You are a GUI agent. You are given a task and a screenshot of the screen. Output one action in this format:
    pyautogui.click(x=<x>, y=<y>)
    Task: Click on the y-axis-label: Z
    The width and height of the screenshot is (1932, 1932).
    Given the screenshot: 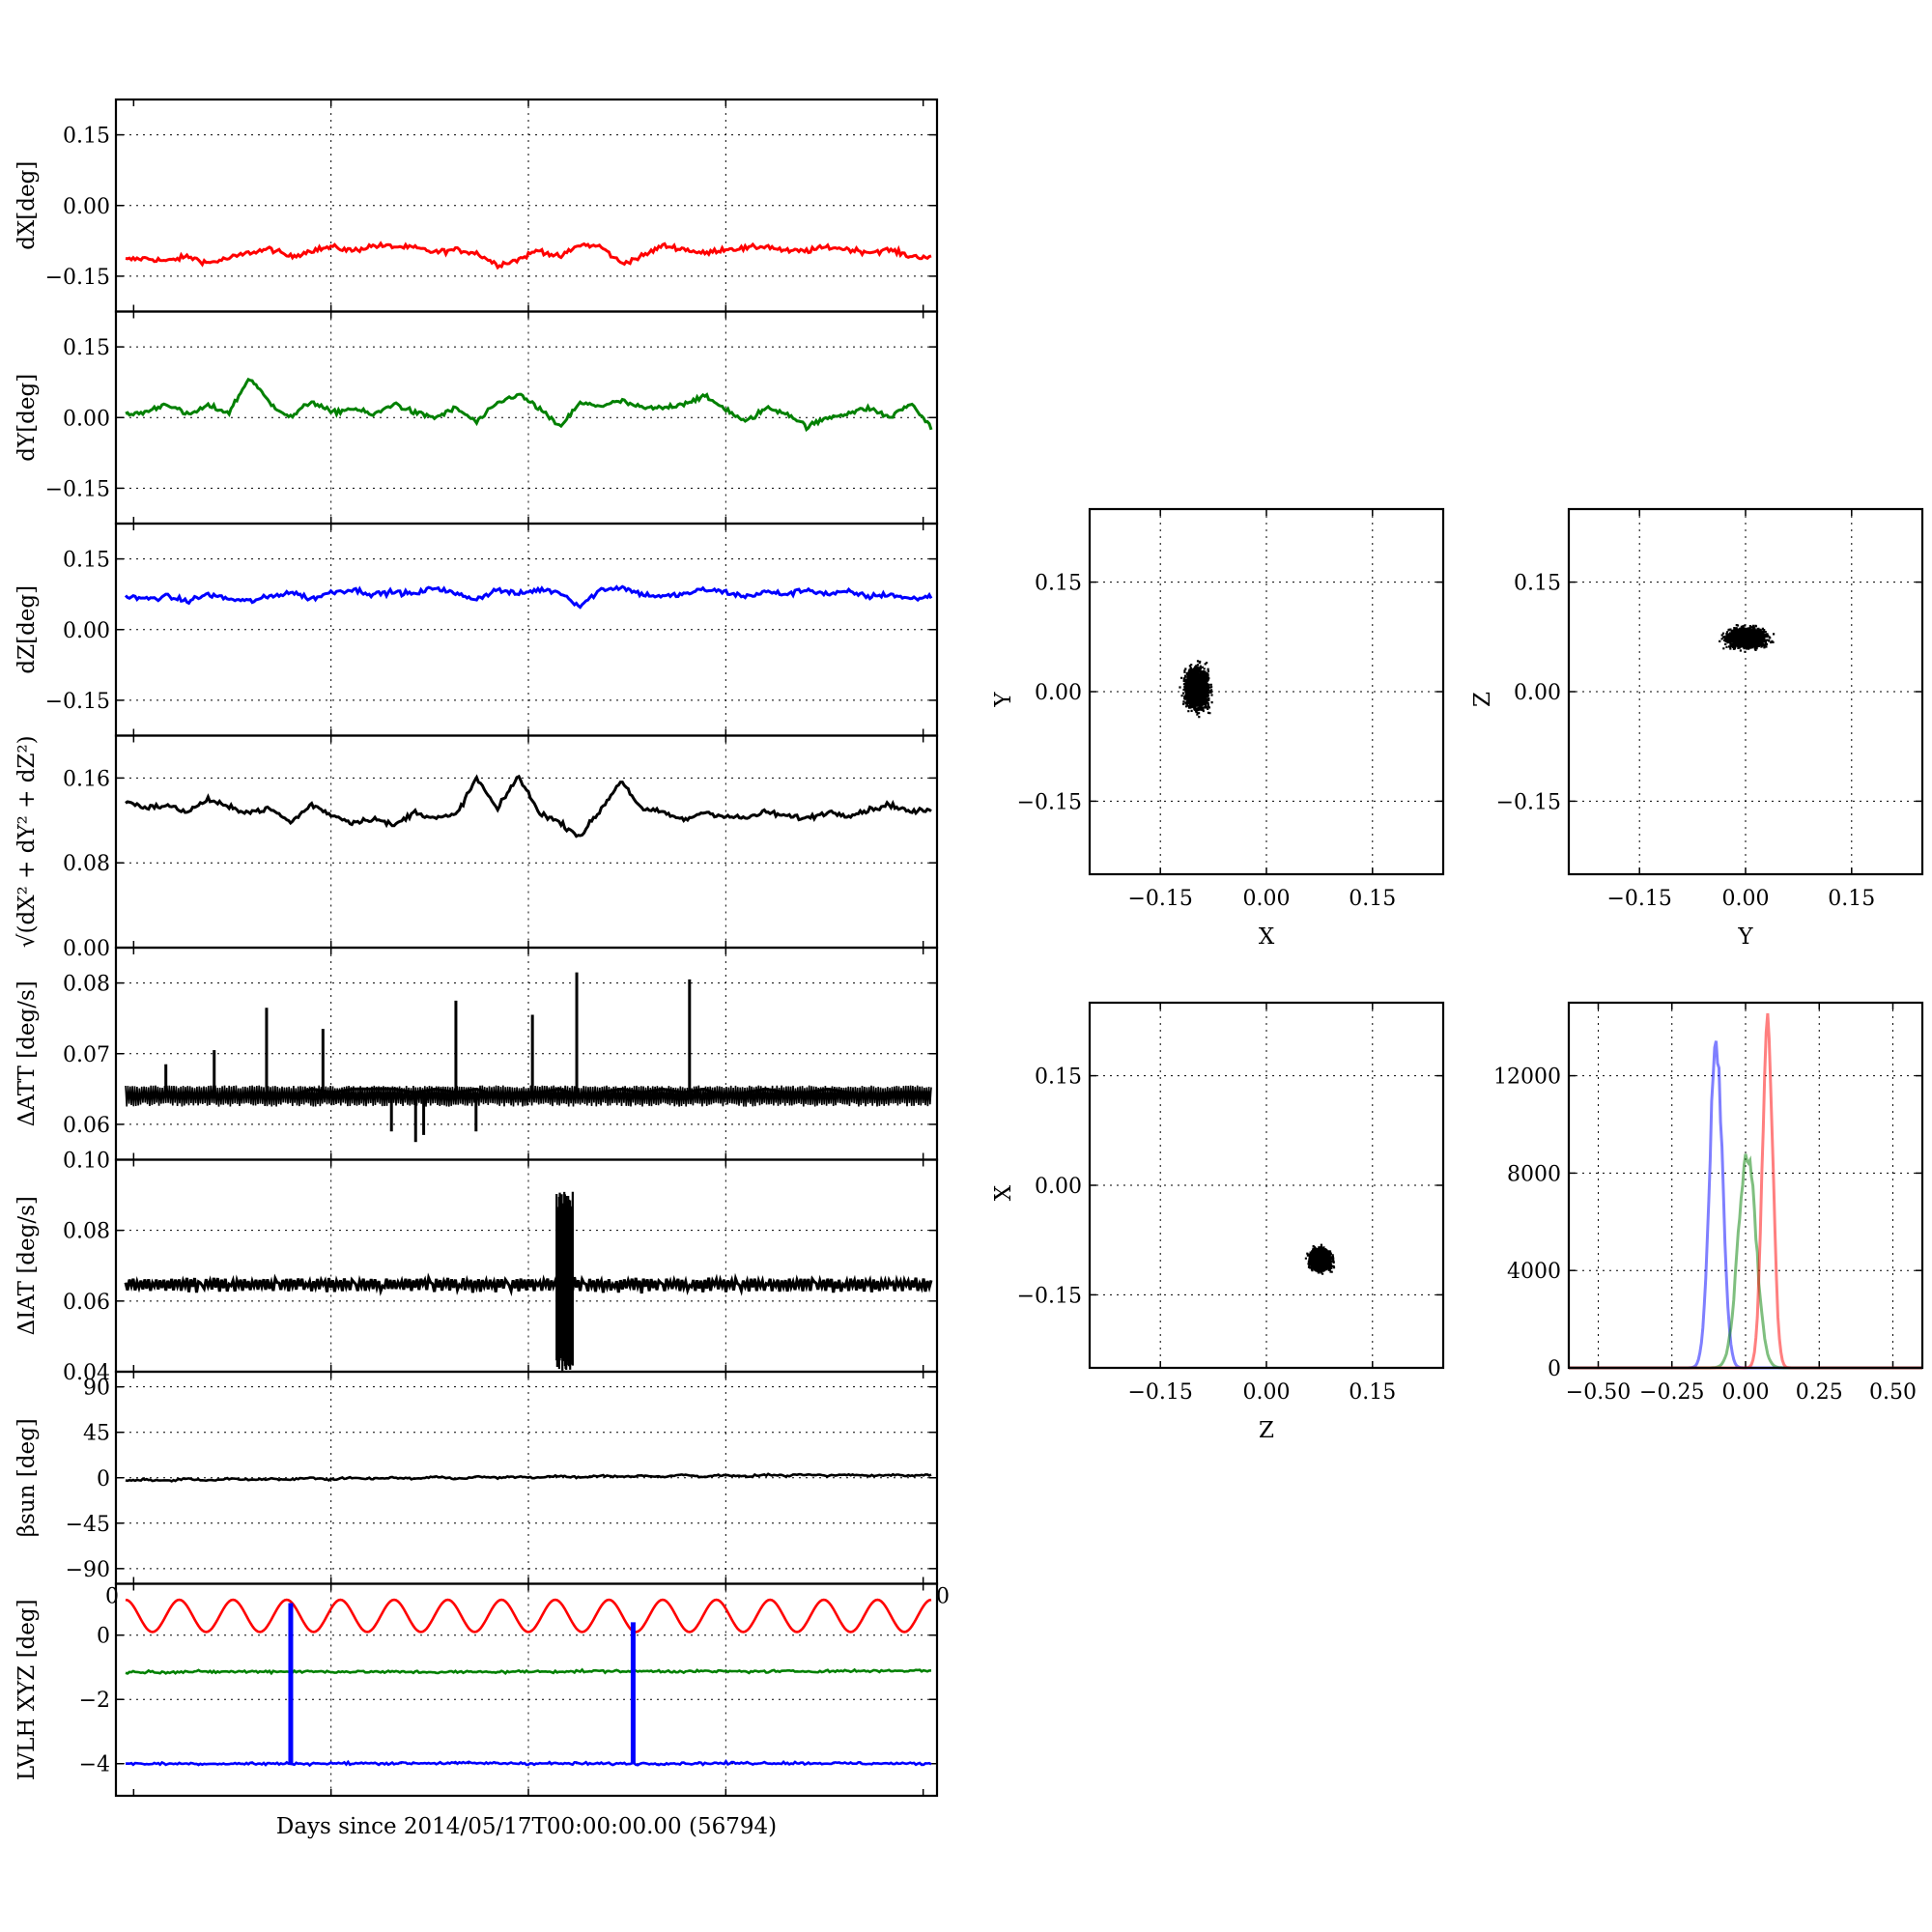 What is the action you would take?
    pyautogui.click(x=1482, y=699)
    